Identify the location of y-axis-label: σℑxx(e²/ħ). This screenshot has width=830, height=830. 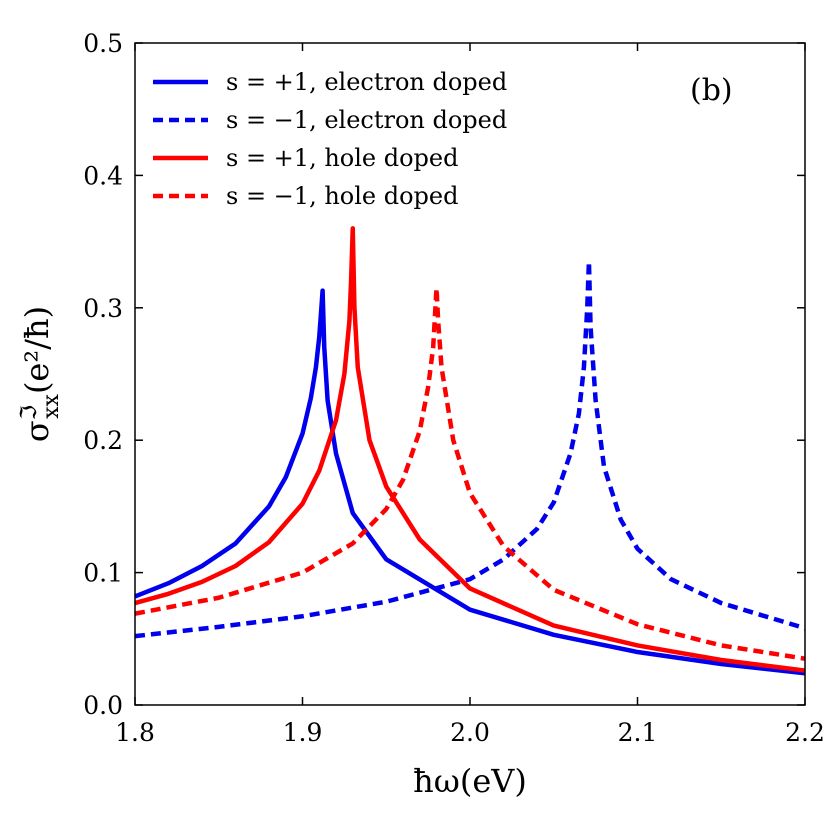
(40, 374).